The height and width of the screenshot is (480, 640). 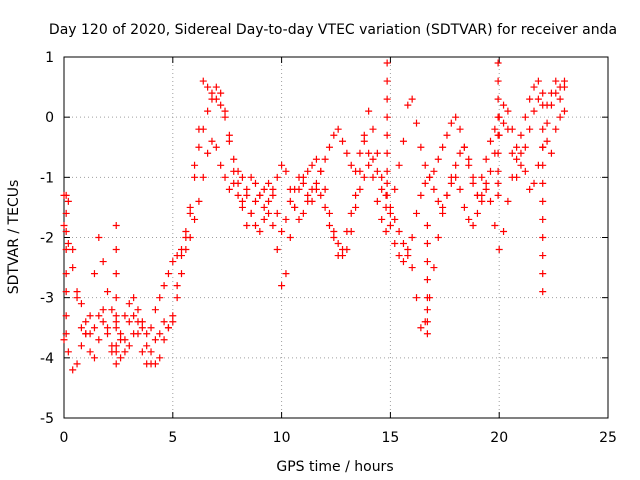 What do you see at coordinates (499, 438) in the screenshot?
I see `x-tick-label: 20` at bounding box center [499, 438].